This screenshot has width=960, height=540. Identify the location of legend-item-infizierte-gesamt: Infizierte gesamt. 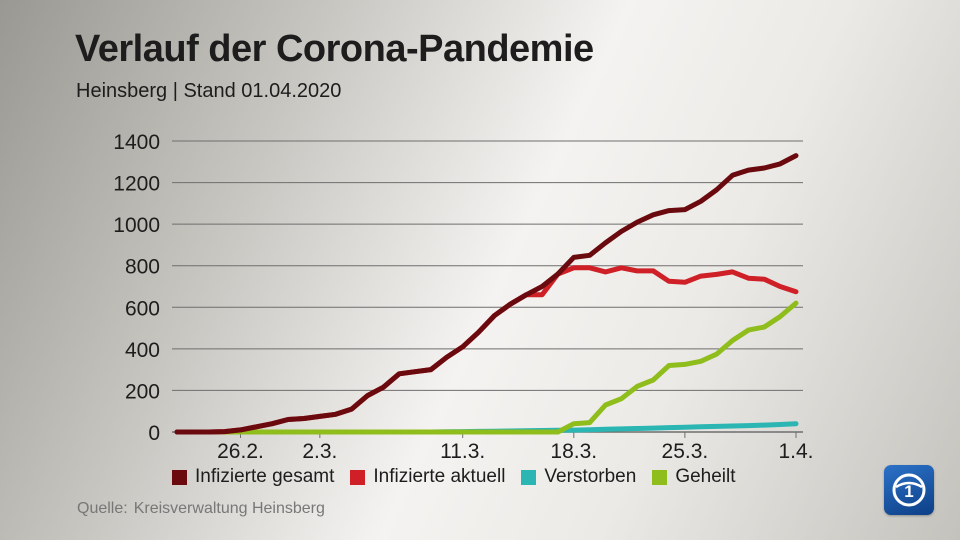
(253, 477).